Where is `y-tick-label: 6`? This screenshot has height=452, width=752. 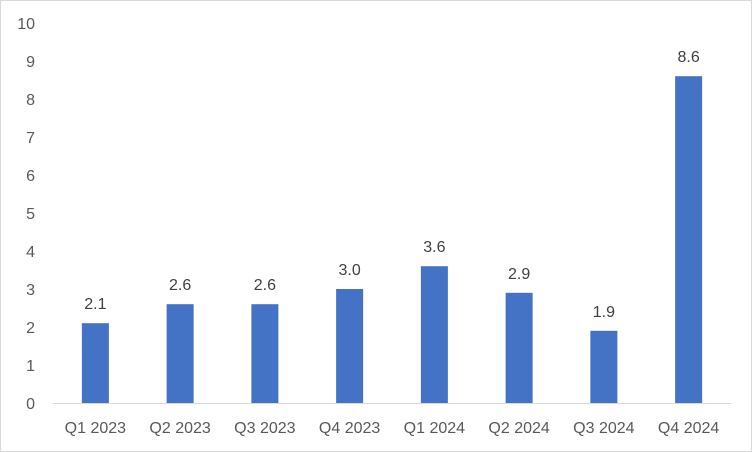
y-tick-label: 6 is located at coordinates (30, 176).